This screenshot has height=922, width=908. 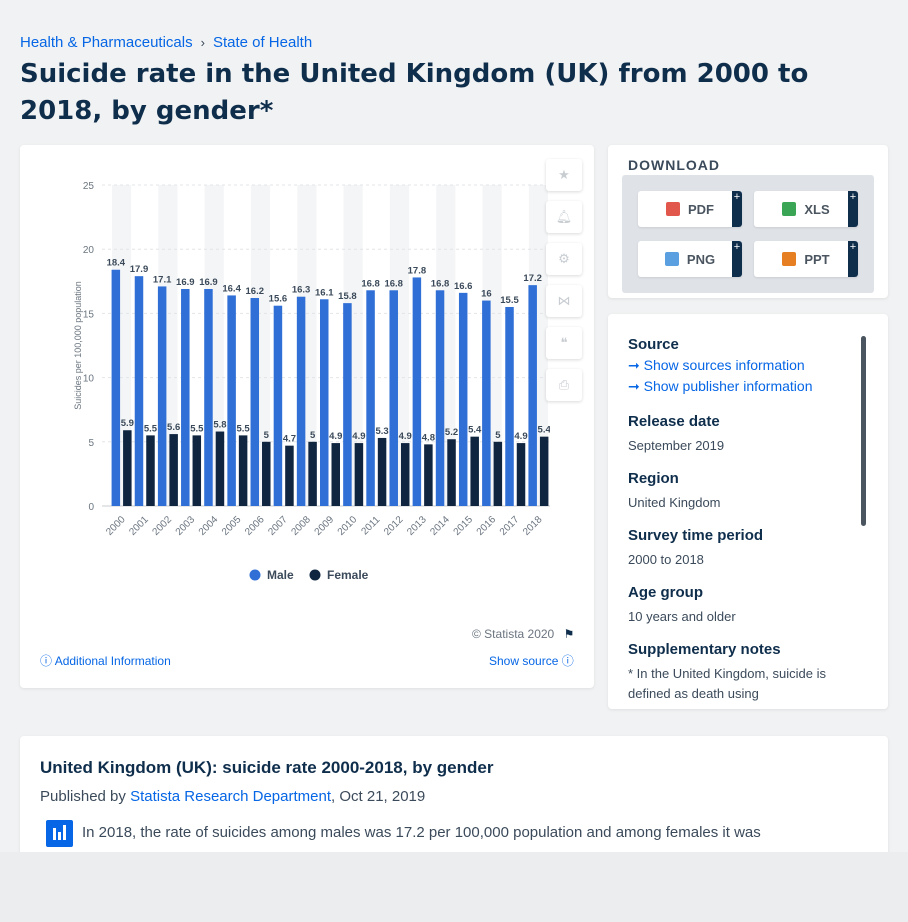 What do you see at coordinates (743, 386) in the screenshot?
I see `show-publisher-link: ➞ Show publisher information` at bounding box center [743, 386].